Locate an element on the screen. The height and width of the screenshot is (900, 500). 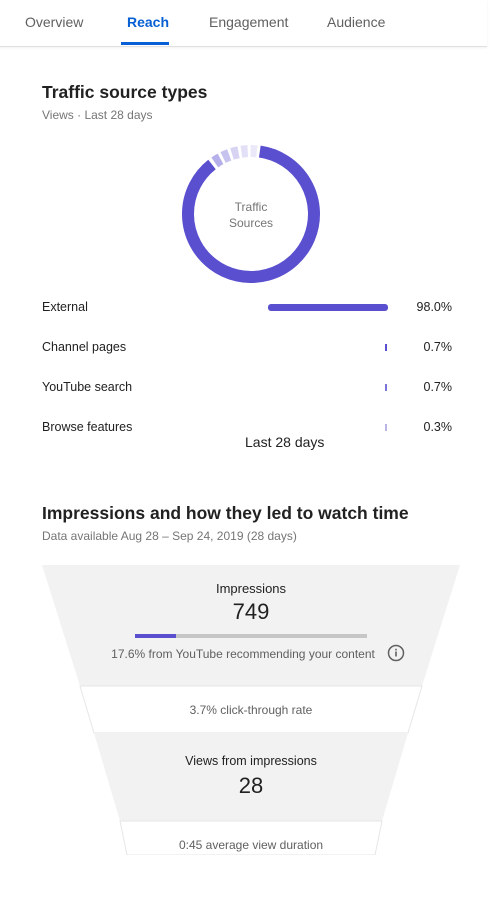
traffic-row-label: Browse features is located at coordinates (87, 427).